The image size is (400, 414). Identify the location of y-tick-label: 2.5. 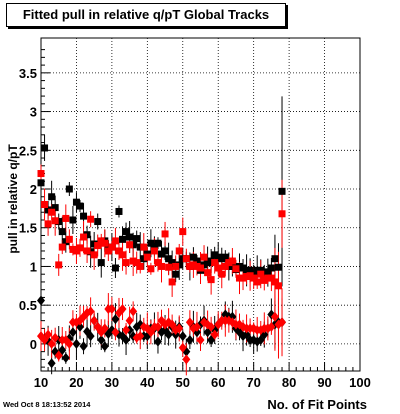
(28, 150).